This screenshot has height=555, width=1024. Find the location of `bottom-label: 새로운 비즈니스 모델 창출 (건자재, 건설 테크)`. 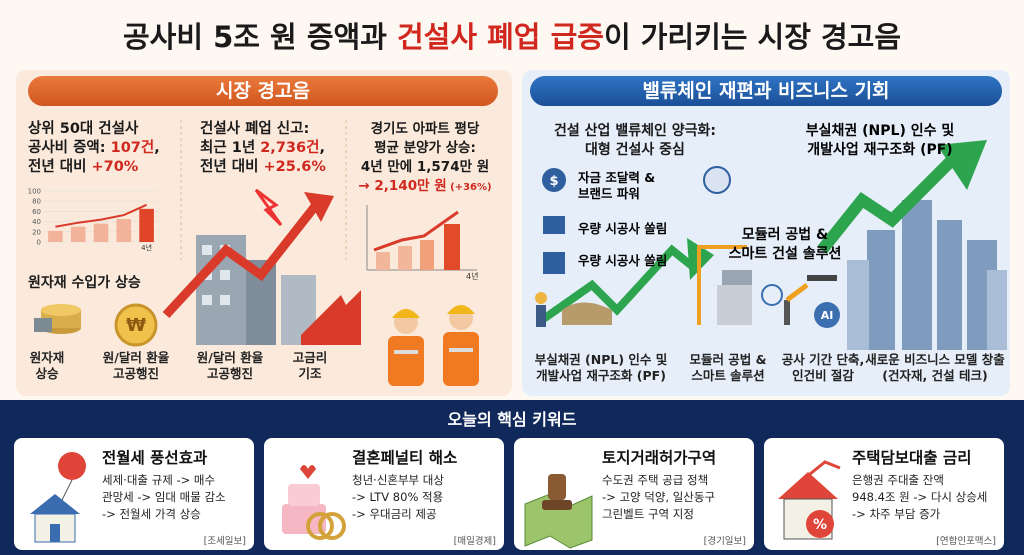

bottom-label: 새로운 비즈니스 모델 창출 (건자재, 건설 테크) is located at coordinates (935, 368).